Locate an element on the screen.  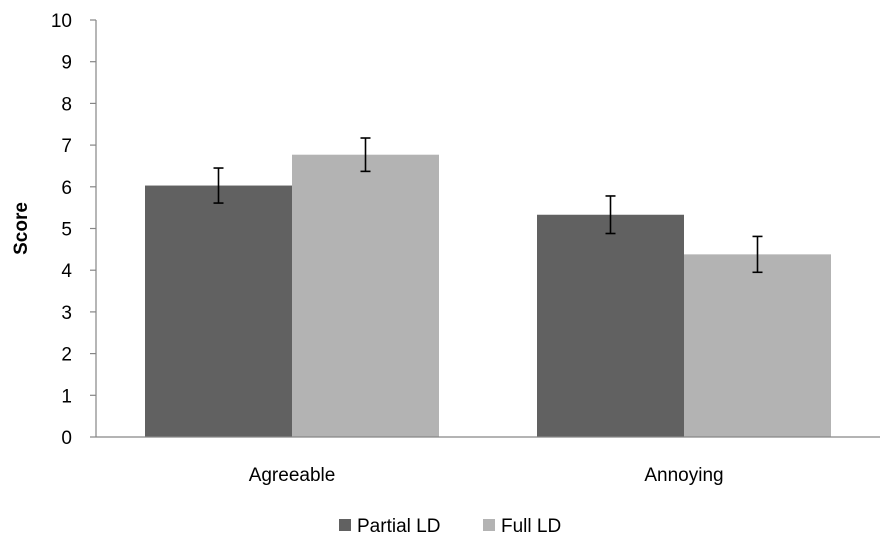
y-tick-label: 4 is located at coordinates (66, 271).